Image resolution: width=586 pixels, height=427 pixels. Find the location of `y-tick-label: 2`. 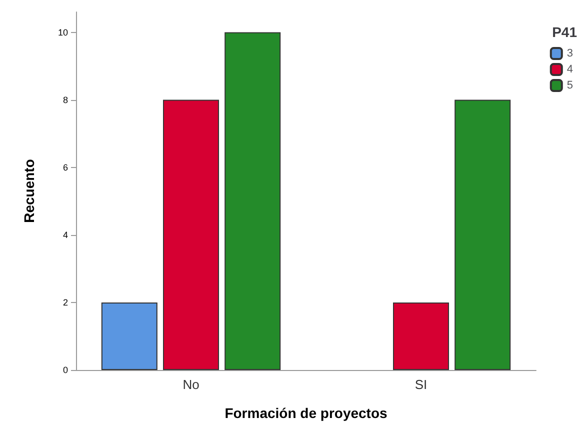

y-tick-label: 2 is located at coordinates (65, 302).